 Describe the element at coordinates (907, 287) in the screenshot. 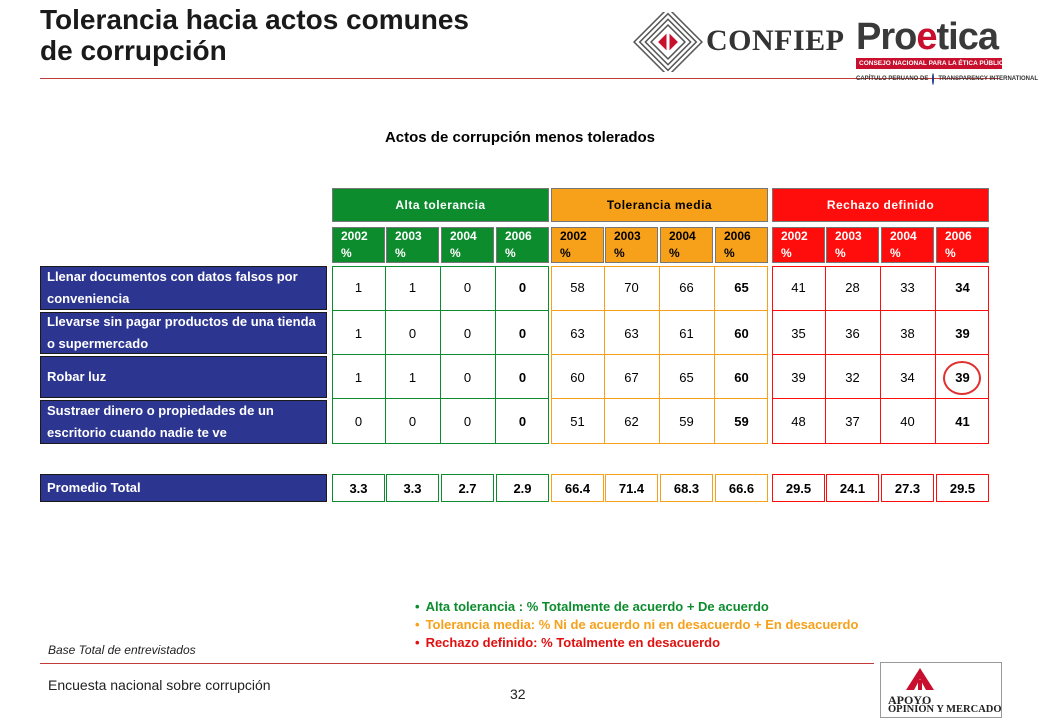

I see `table-cell: 33` at that location.